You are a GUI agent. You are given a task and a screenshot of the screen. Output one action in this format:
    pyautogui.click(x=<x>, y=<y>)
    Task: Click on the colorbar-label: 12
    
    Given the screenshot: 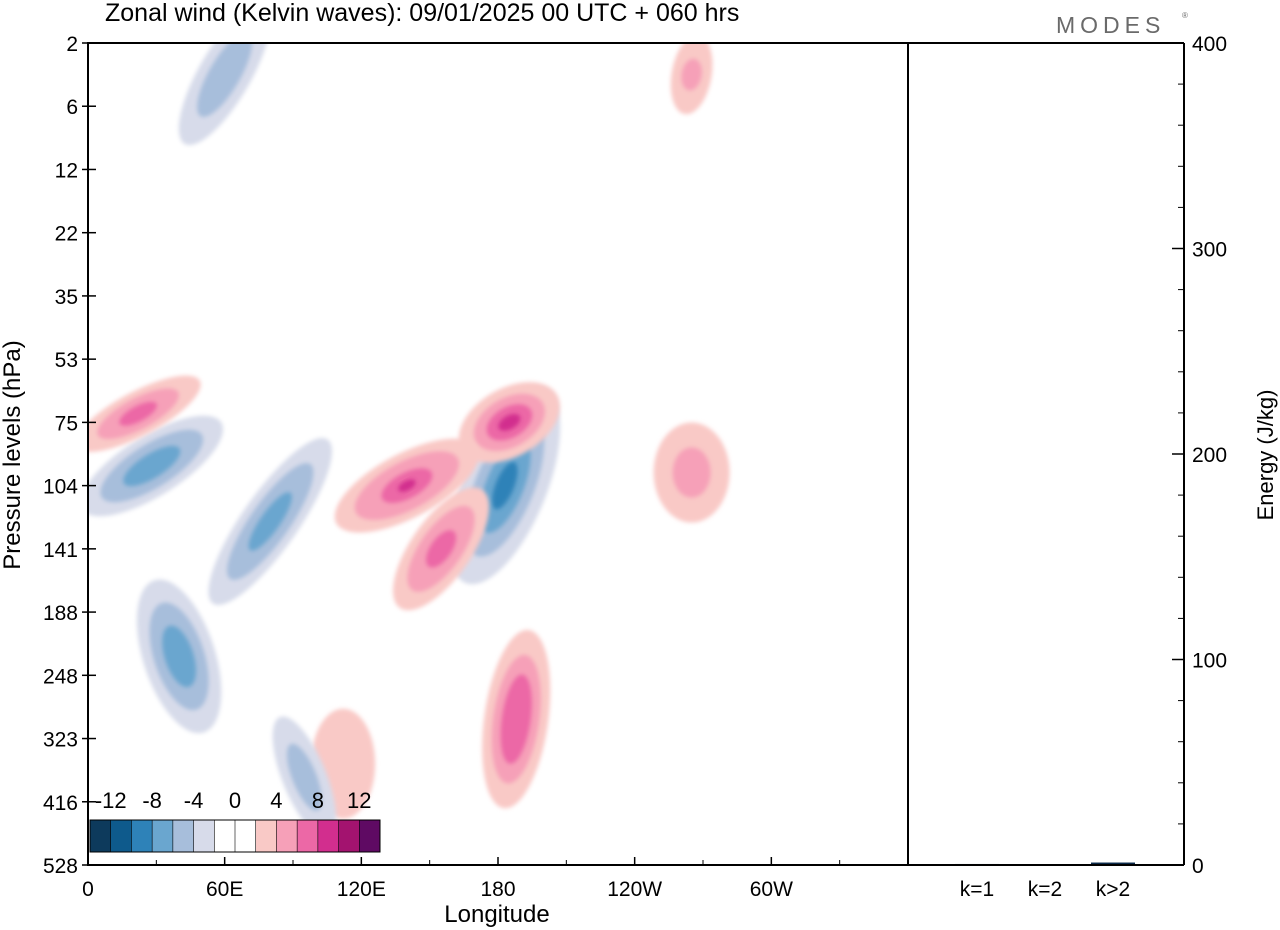 What is the action you would take?
    pyautogui.click(x=359, y=800)
    